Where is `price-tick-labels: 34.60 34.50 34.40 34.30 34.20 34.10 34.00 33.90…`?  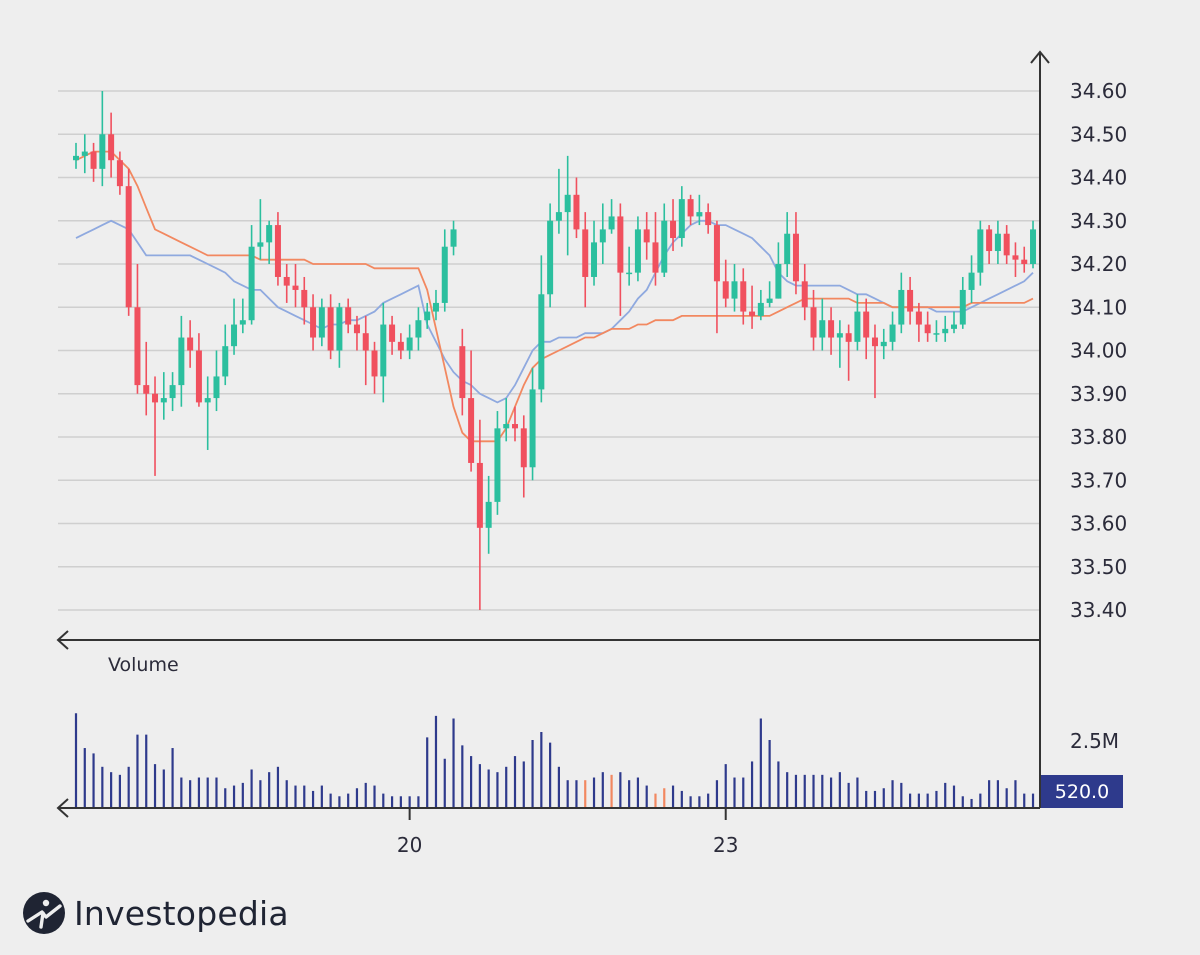
price-tick-labels: 34.60 34.50 34.40 34.30 34.20 34.10 34.00 33.90… is located at coordinates (1098, 350).